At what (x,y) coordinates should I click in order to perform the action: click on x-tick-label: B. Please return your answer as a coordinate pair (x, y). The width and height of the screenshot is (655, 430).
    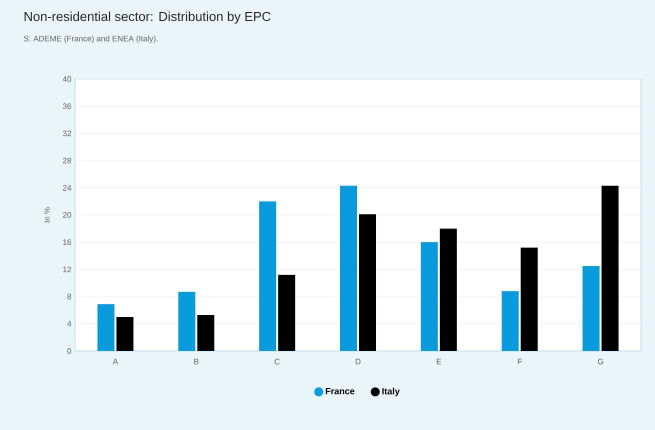
    Looking at the image, I should click on (196, 361).